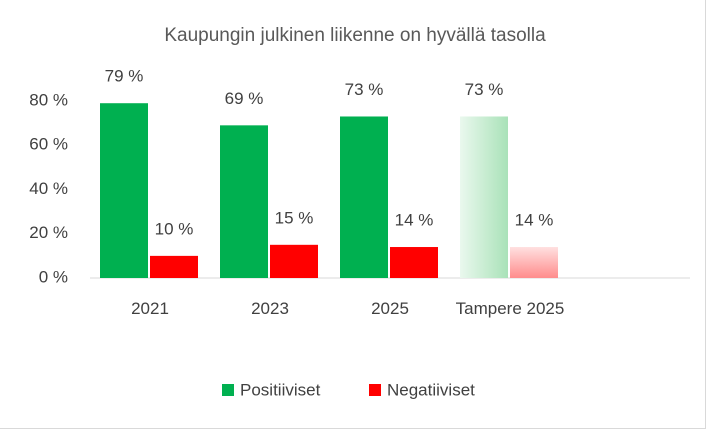  Describe the element at coordinates (53, 276) in the screenshot. I see `y-tick-label: 0 %` at that location.